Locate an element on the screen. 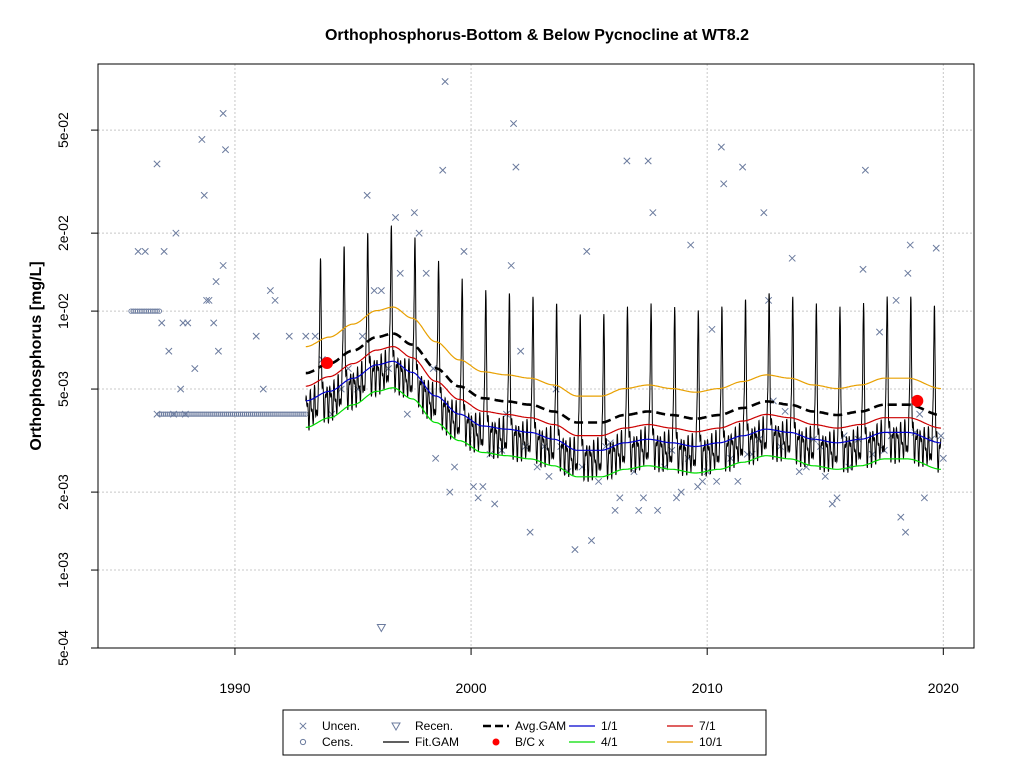 Image resolution: width=1024 pixels, height=768 pixels. bc-point is located at coordinates (917, 400).